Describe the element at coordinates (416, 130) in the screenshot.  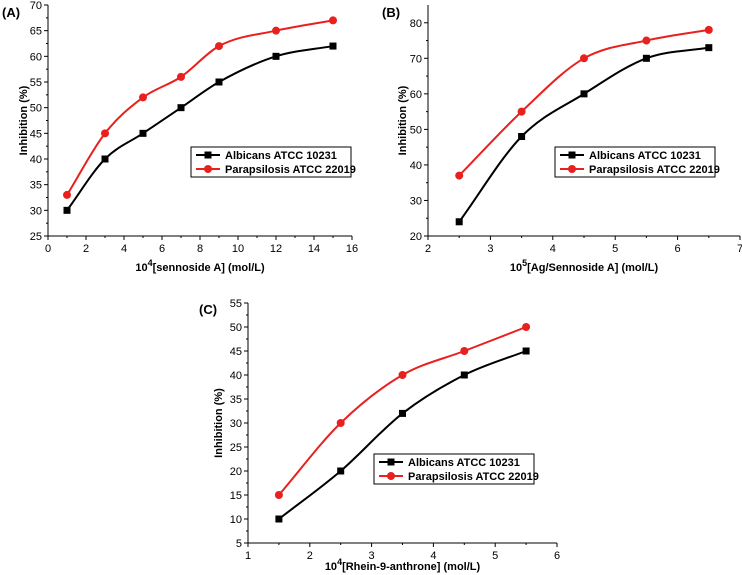
I see `chart-1-y-tick-label-3: 50` at that location.